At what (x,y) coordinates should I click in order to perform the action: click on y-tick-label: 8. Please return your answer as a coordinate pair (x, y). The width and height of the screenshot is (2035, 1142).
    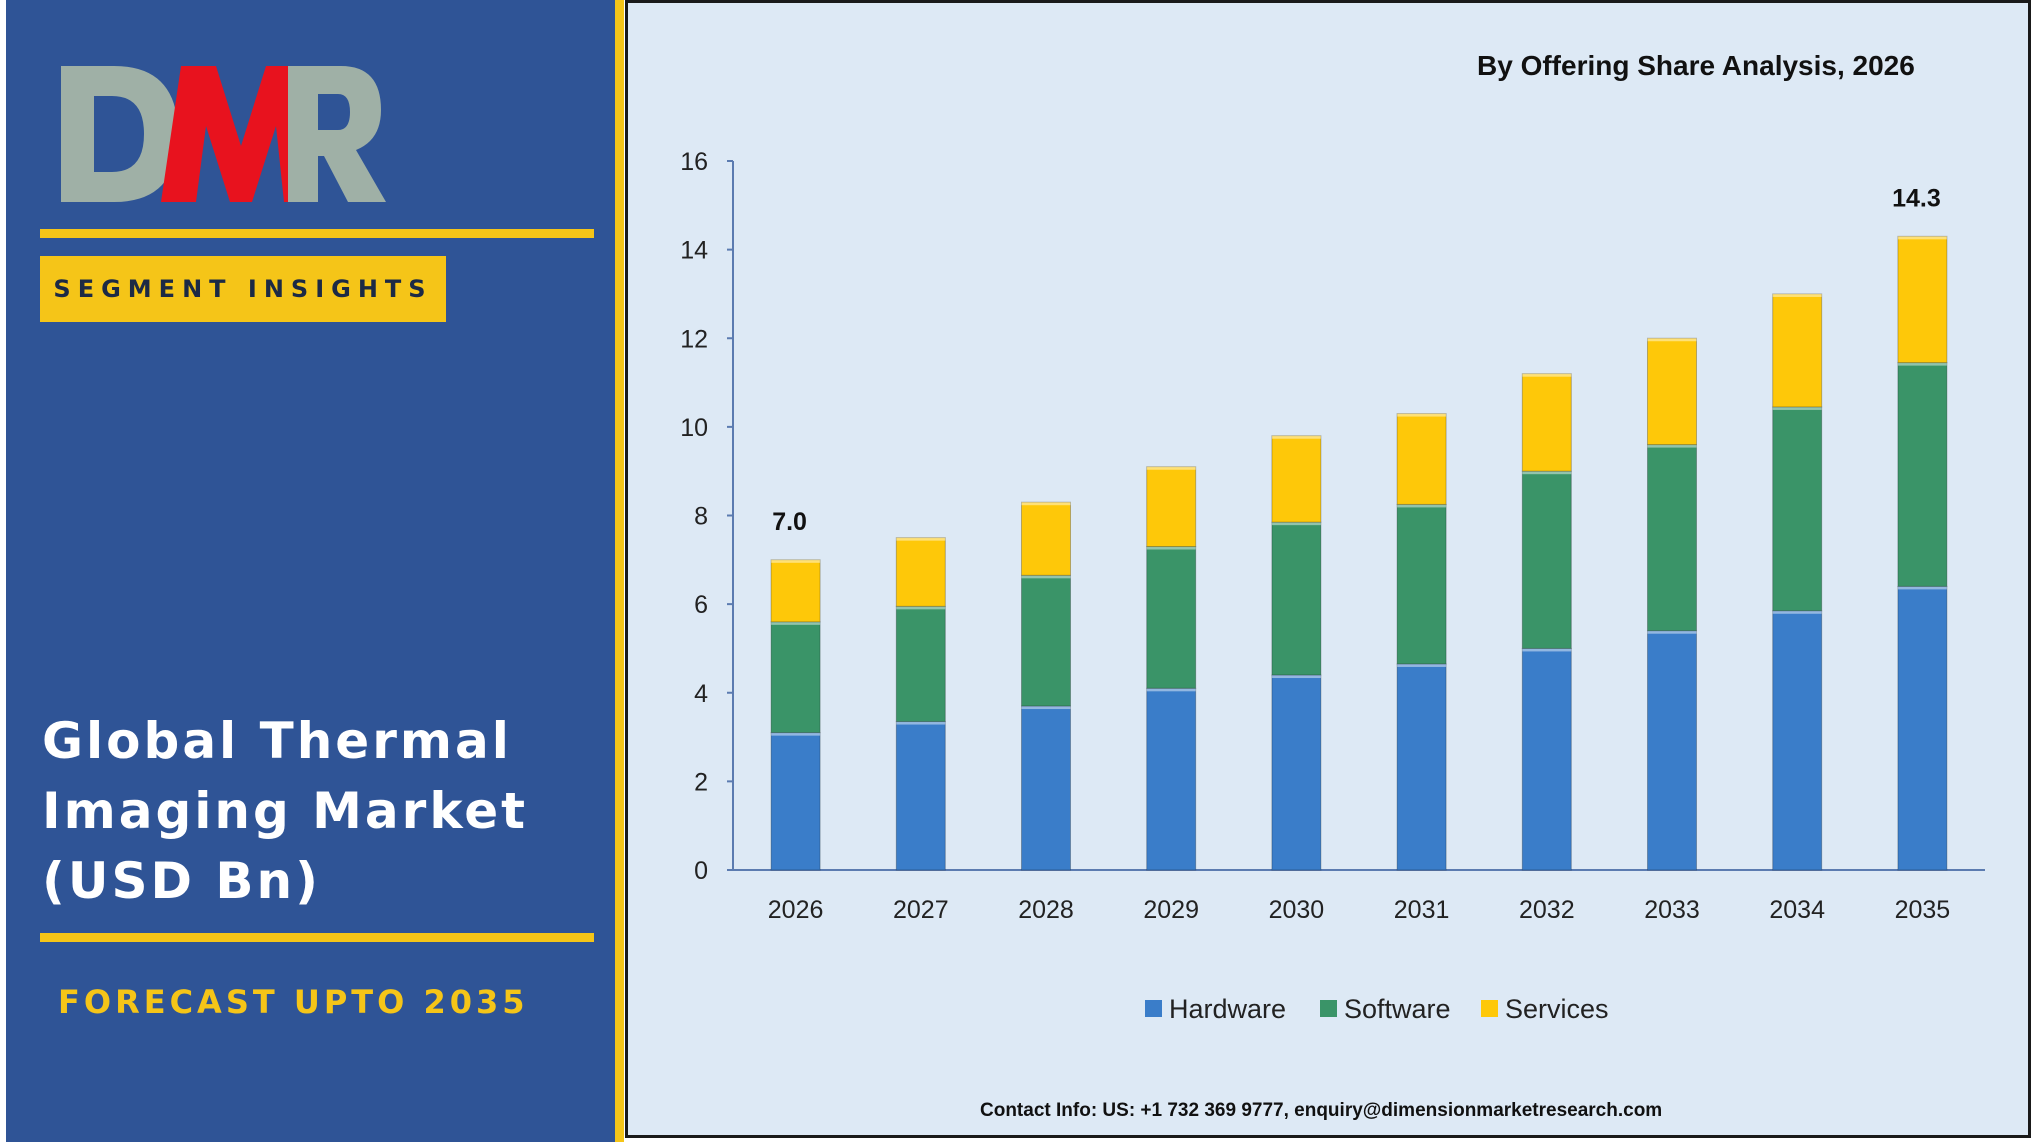
    Looking at the image, I should click on (701, 517).